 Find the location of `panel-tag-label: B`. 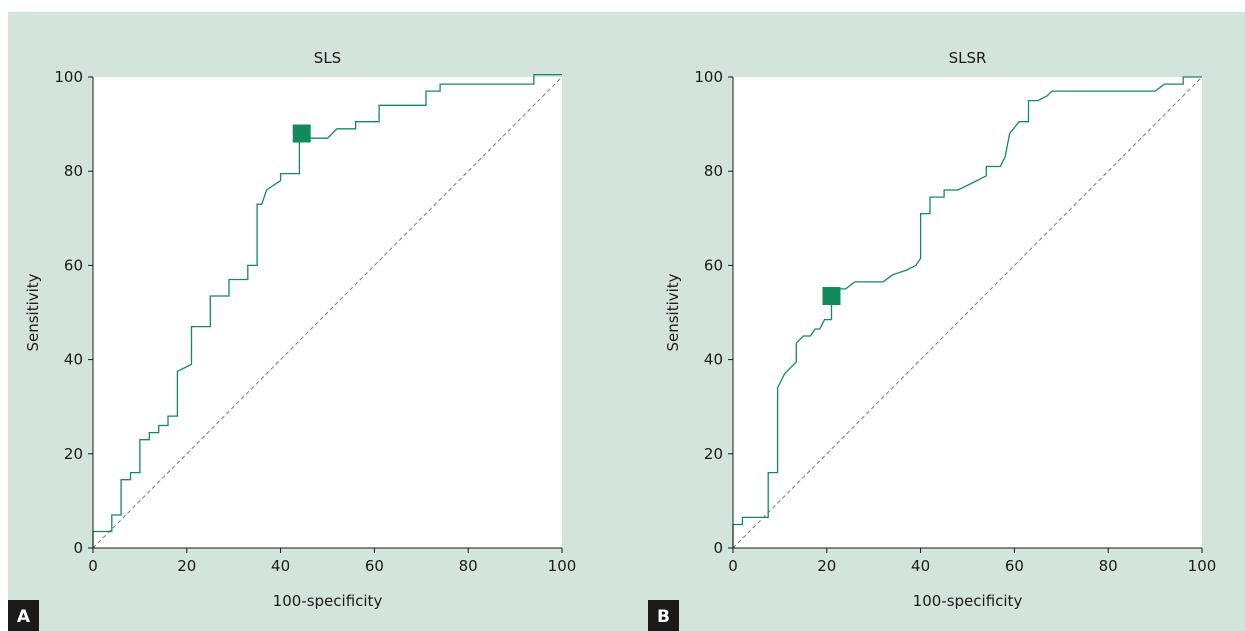

panel-tag-label: B is located at coordinates (663, 617).